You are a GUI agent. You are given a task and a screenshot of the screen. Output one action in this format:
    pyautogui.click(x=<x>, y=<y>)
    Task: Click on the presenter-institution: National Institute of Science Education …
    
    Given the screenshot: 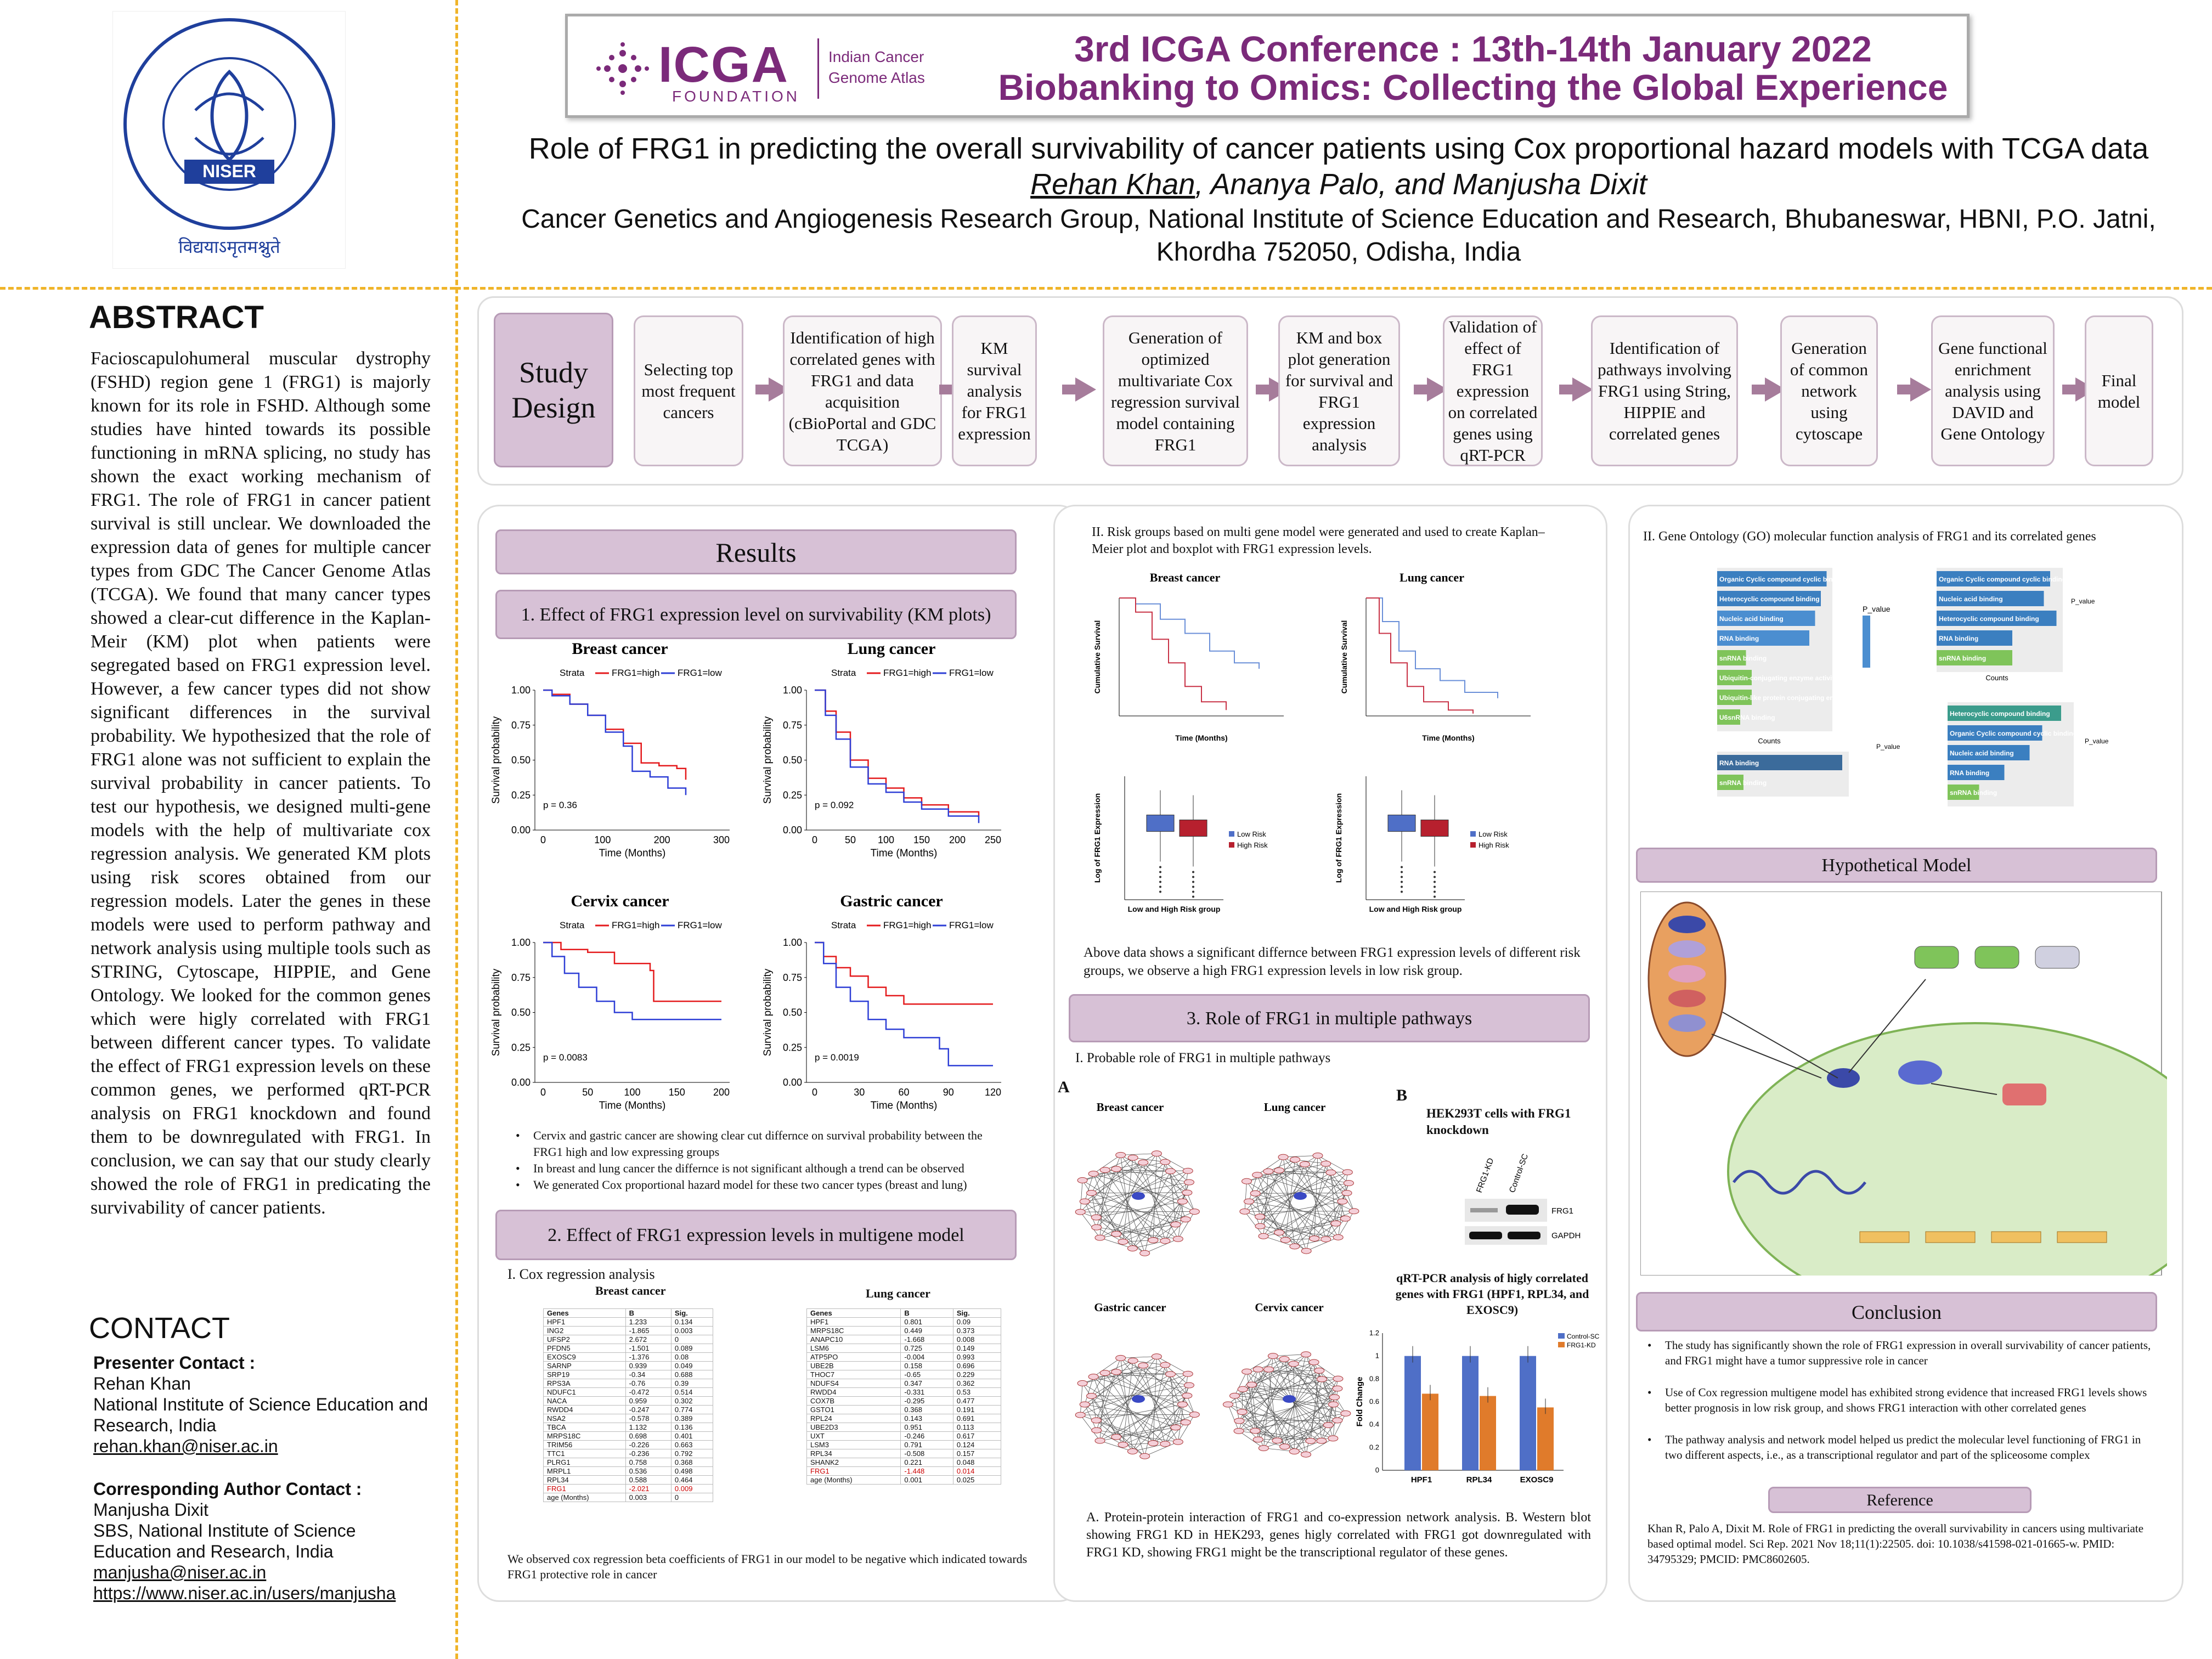 What is the action you would take?
    pyautogui.click(x=260, y=1415)
    